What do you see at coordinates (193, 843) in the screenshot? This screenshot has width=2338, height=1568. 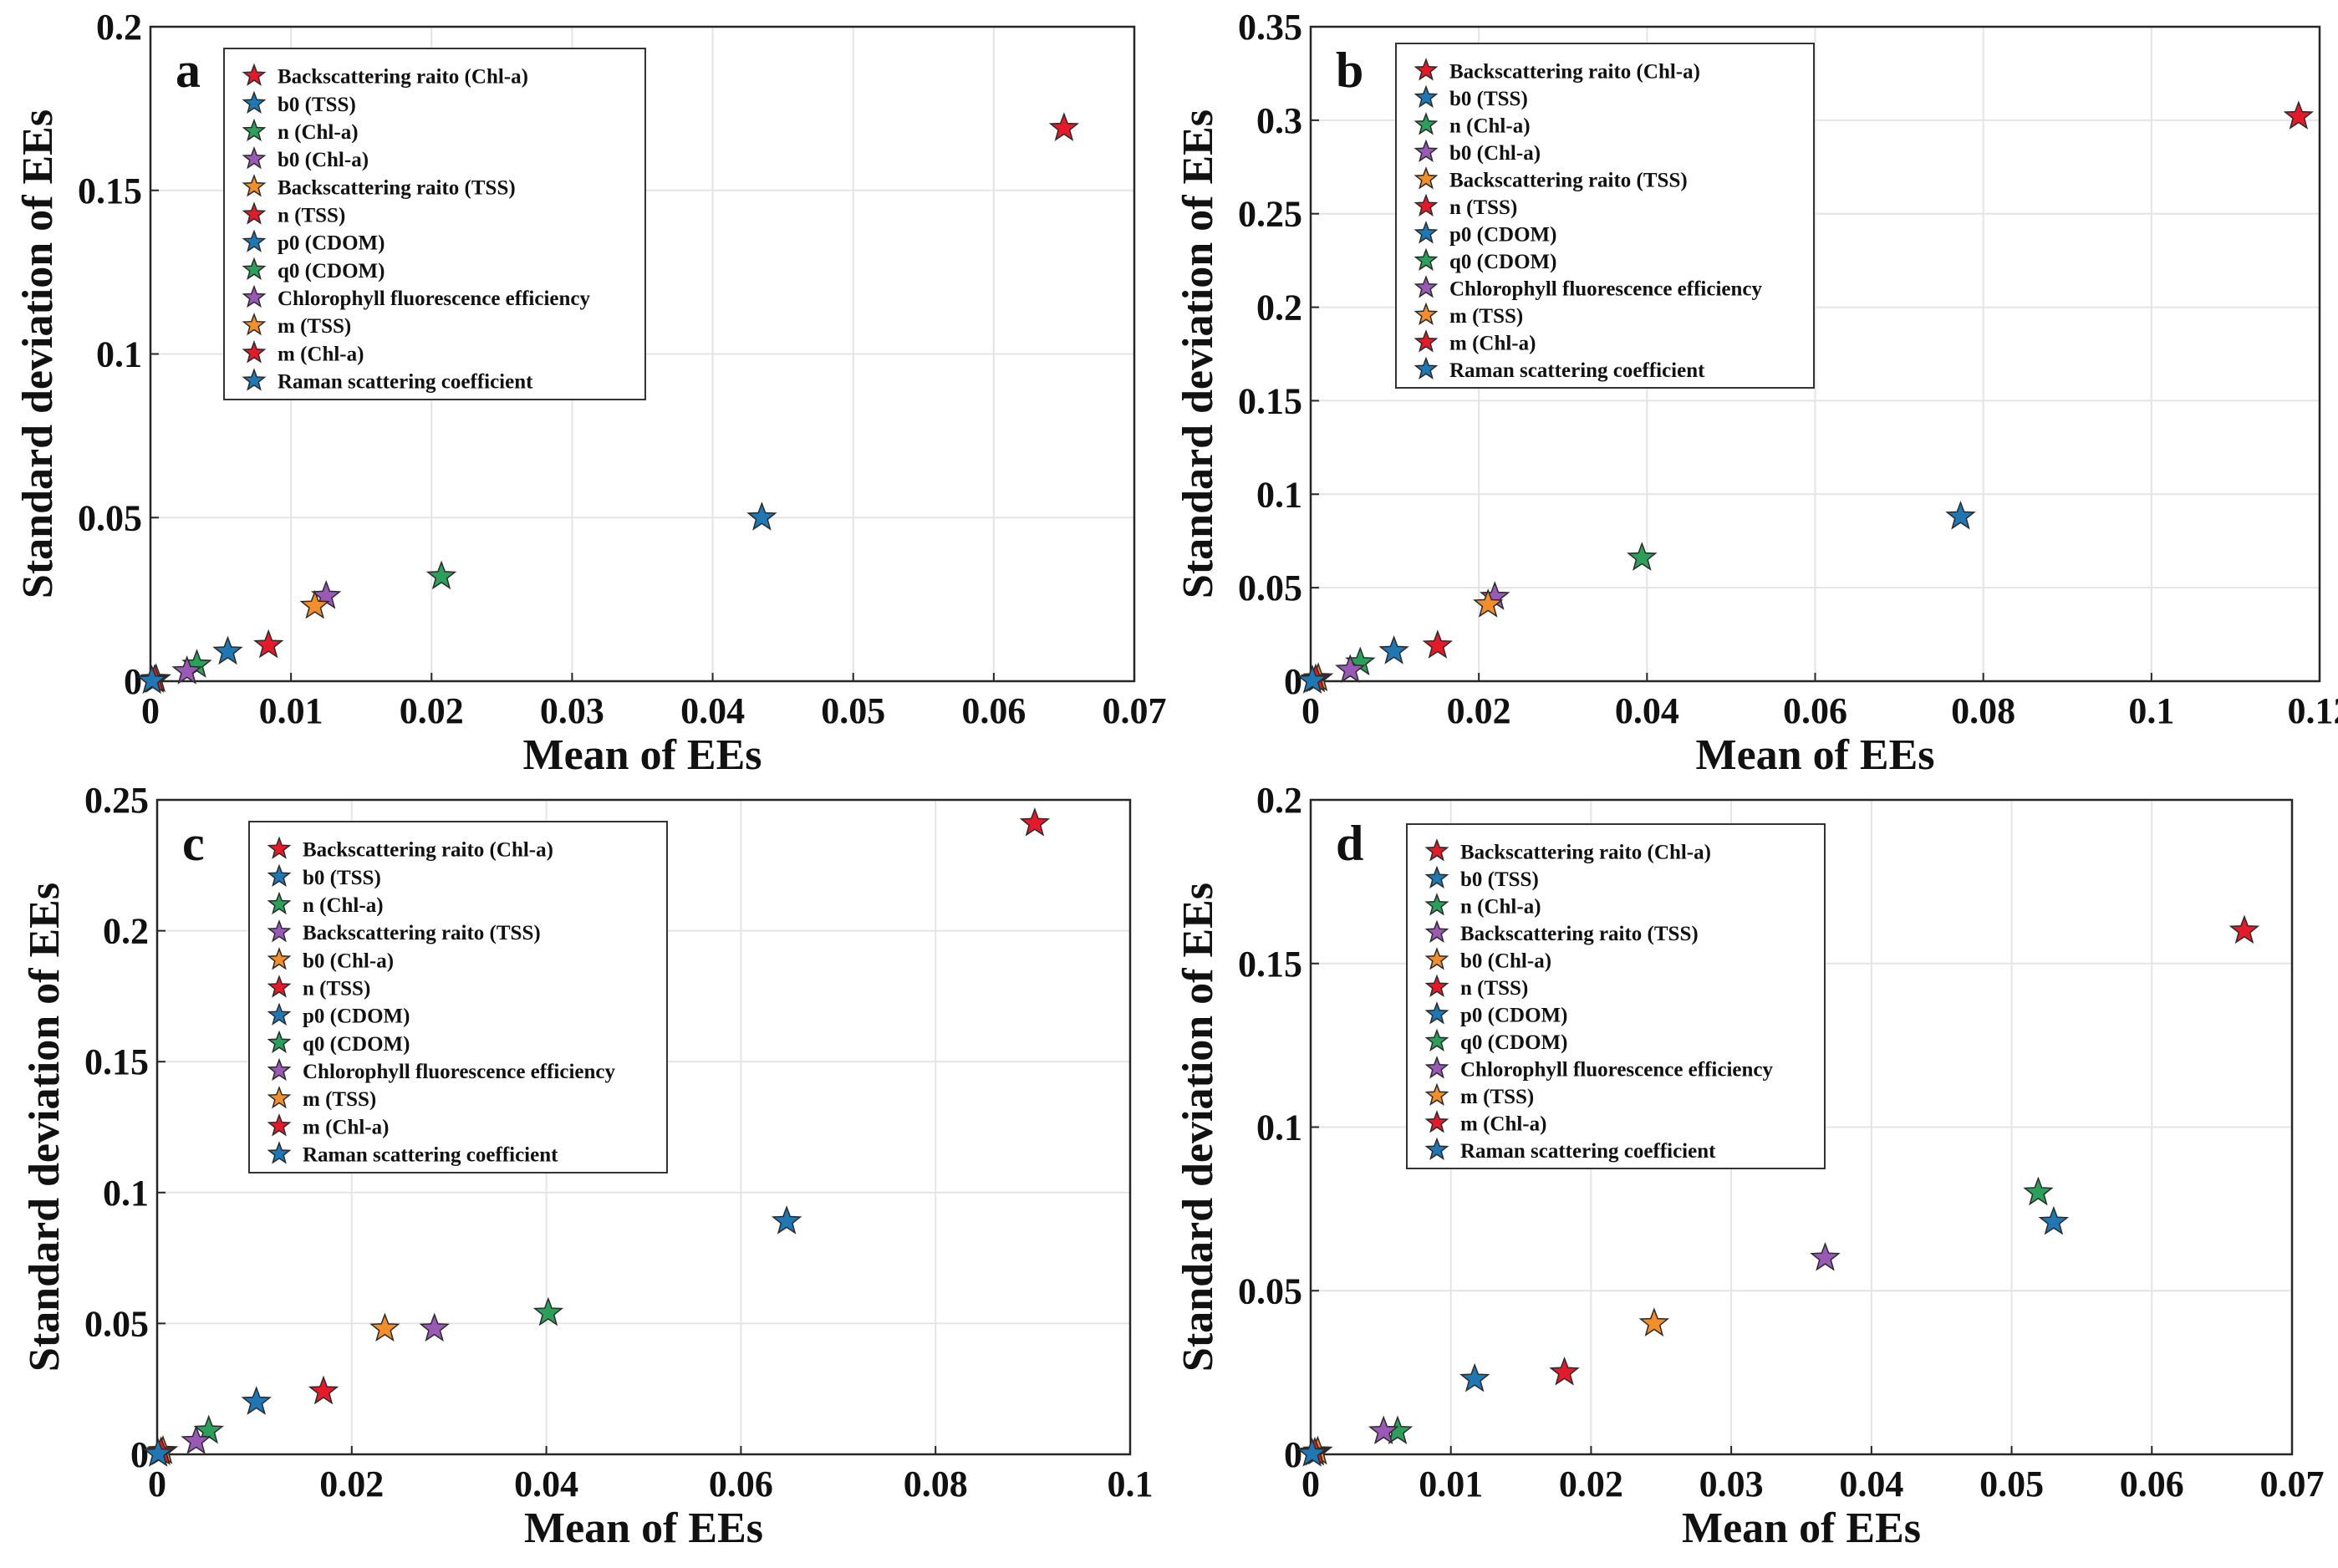 I see `panel-label: c` at bounding box center [193, 843].